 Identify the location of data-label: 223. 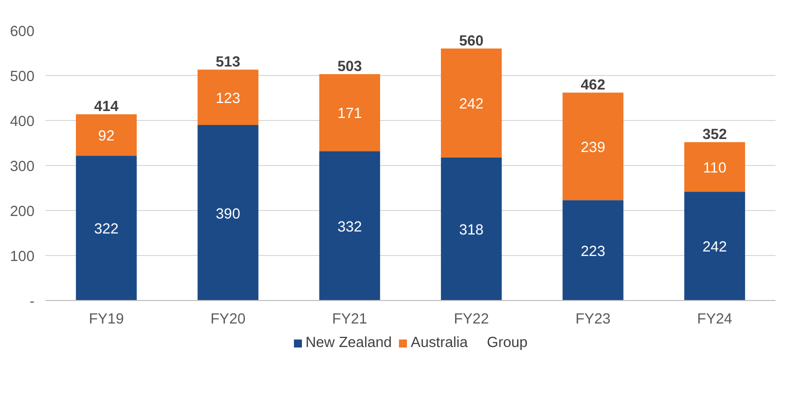
(593, 252).